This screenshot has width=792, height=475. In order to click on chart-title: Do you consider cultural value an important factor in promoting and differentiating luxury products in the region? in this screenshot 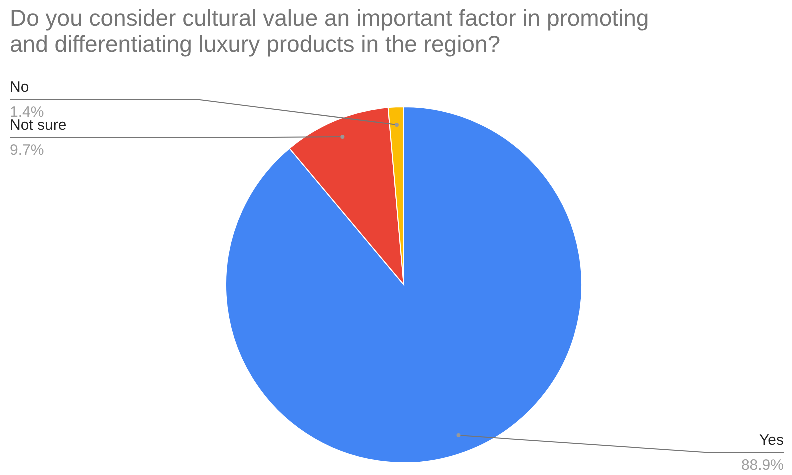, I will do `click(330, 31)`.